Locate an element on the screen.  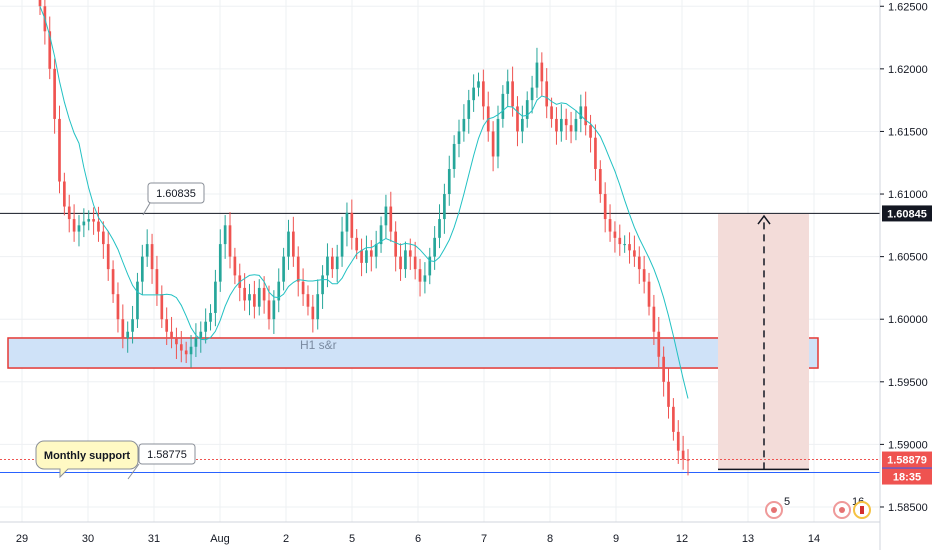
zone-h1-sr is located at coordinates (413, 353).